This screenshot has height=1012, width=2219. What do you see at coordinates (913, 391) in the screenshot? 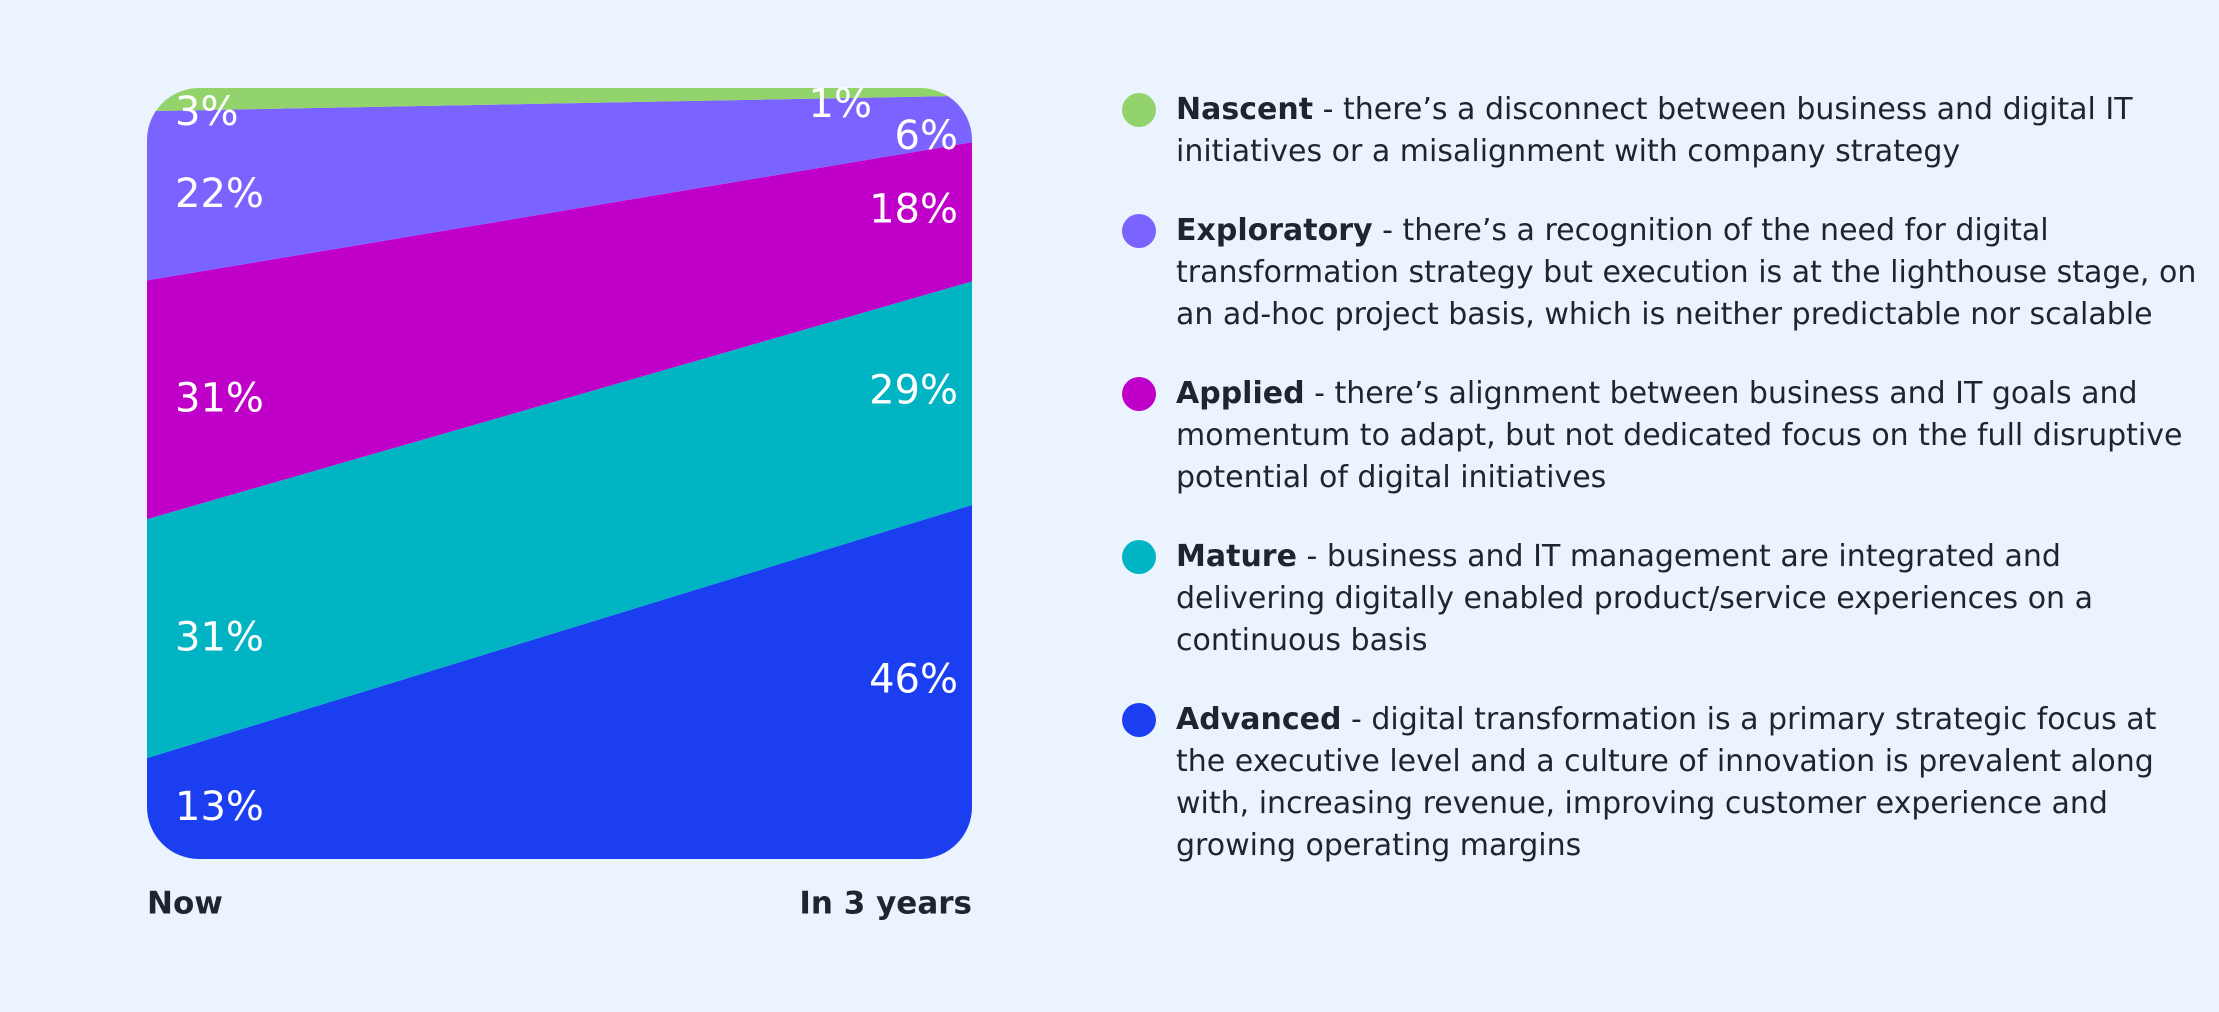
I see `value-label: 29%` at bounding box center [913, 391].